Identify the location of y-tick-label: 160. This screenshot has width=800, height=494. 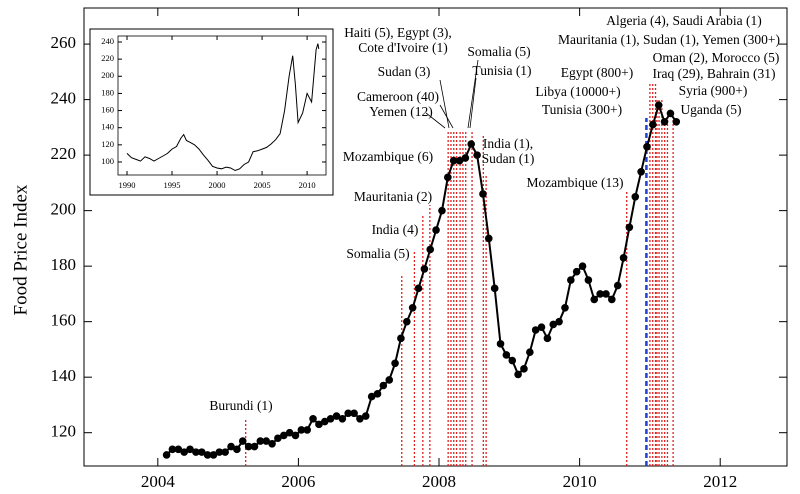
(107, 110).